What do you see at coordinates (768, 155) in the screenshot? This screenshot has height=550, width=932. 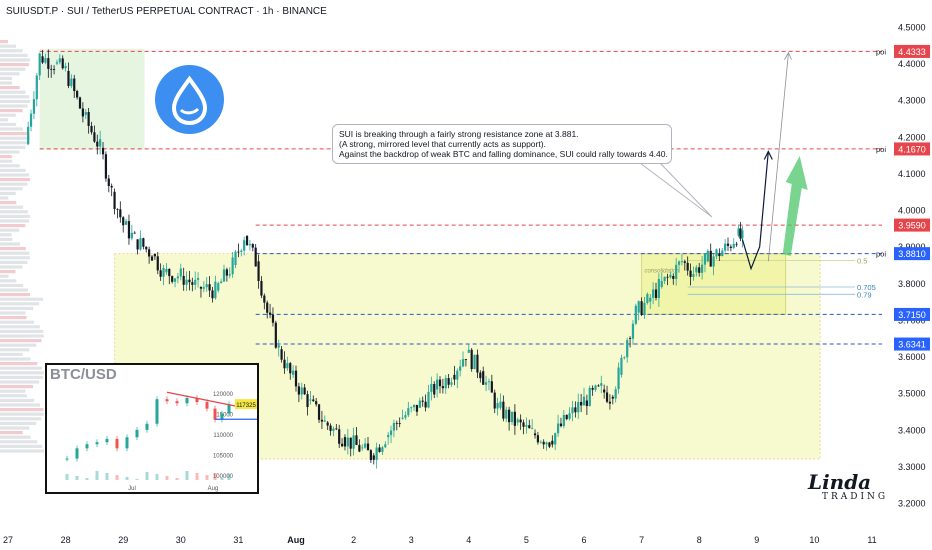 I see `projection-arrowhead` at bounding box center [768, 155].